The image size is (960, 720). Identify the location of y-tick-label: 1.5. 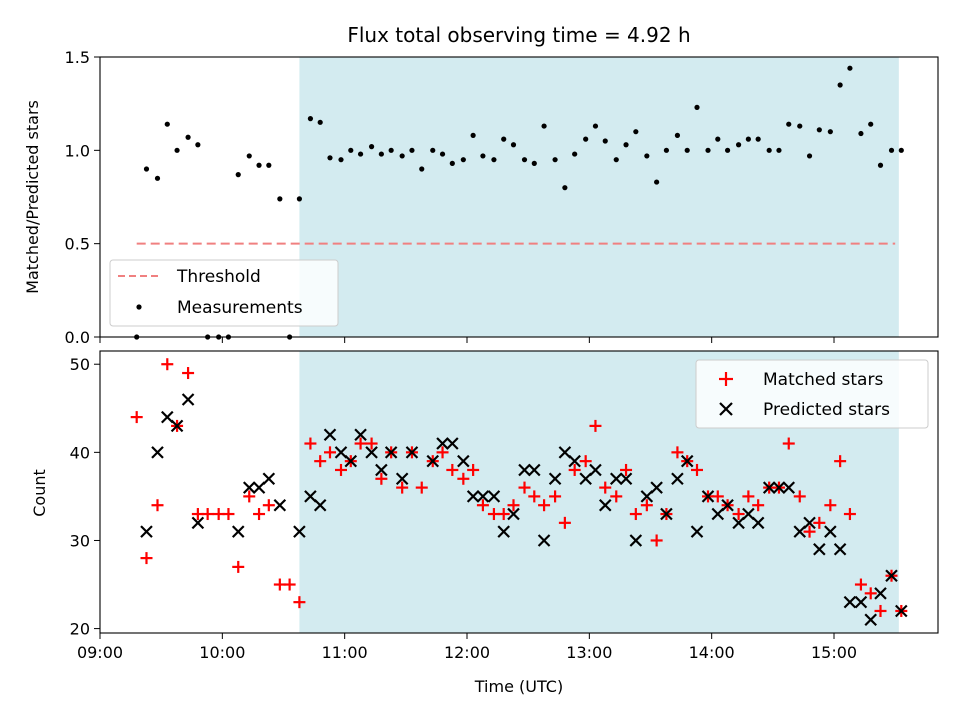
(77, 57).